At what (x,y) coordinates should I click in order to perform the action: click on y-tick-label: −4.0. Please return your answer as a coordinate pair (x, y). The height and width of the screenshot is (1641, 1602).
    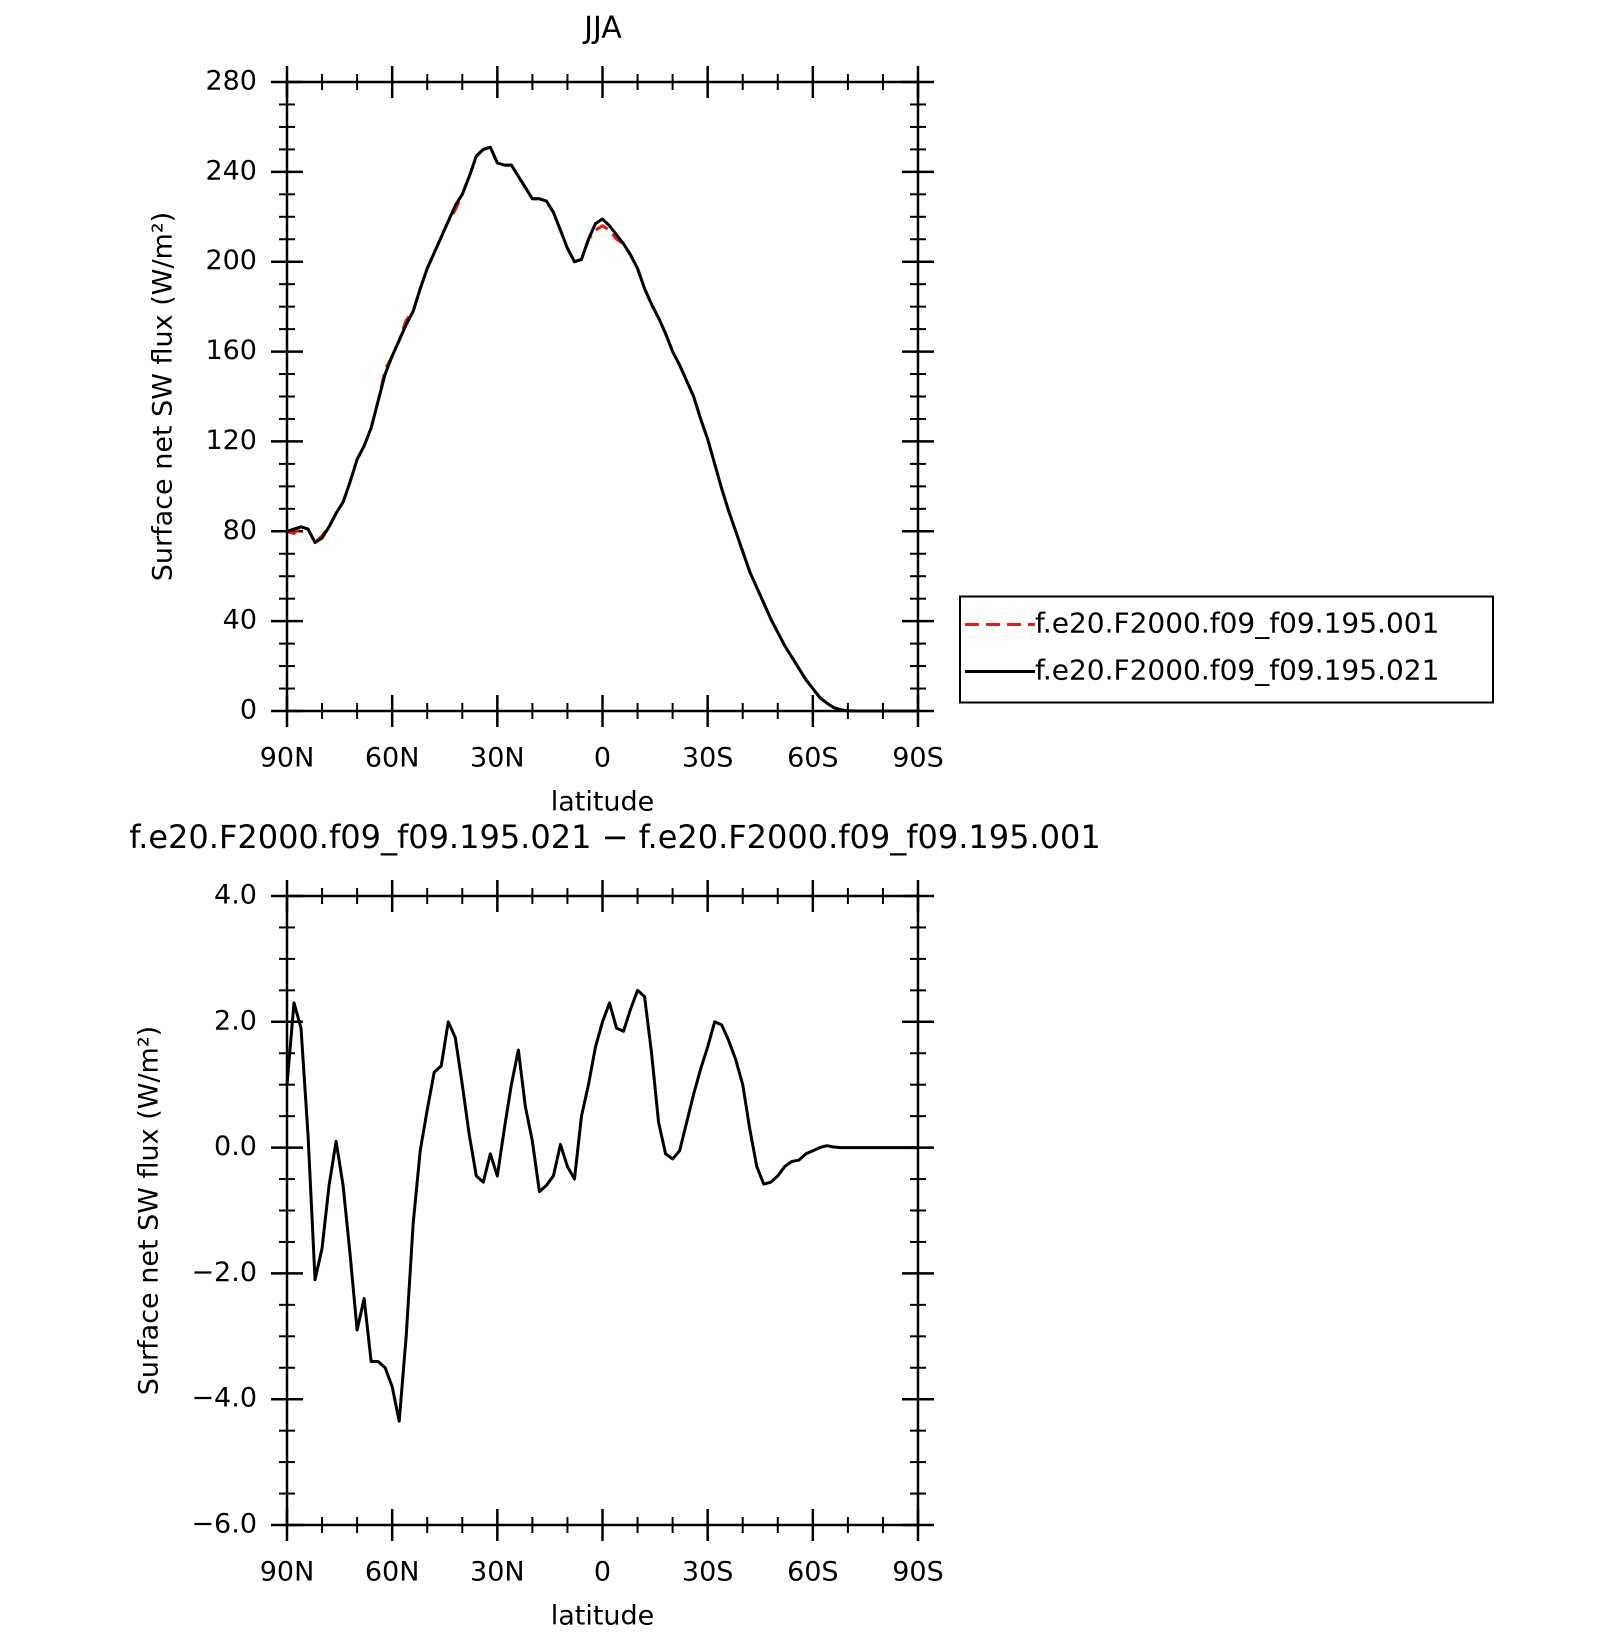
    Looking at the image, I should click on (224, 1398).